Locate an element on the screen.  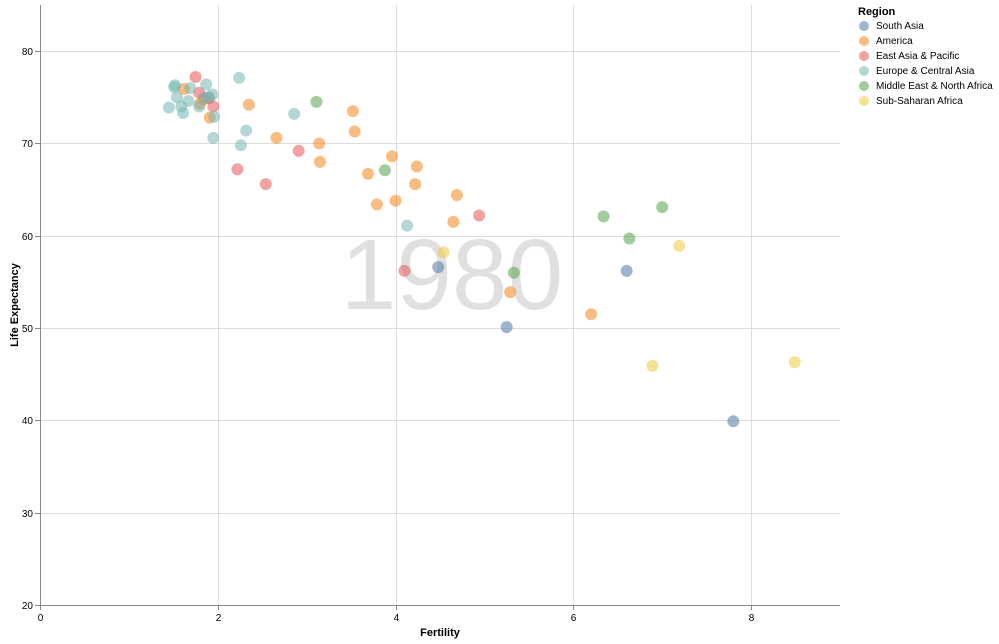
x-tick-label: 0 is located at coordinates (41, 618).